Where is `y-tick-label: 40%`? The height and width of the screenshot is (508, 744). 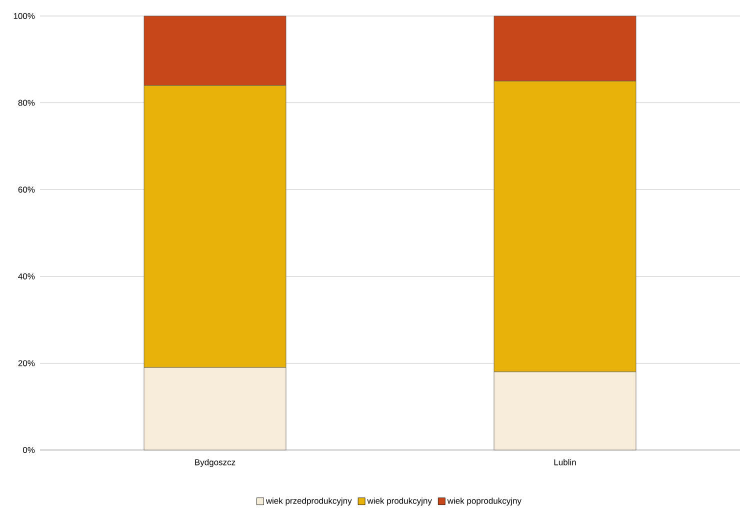
y-tick-label: 40% is located at coordinates (26, 276).